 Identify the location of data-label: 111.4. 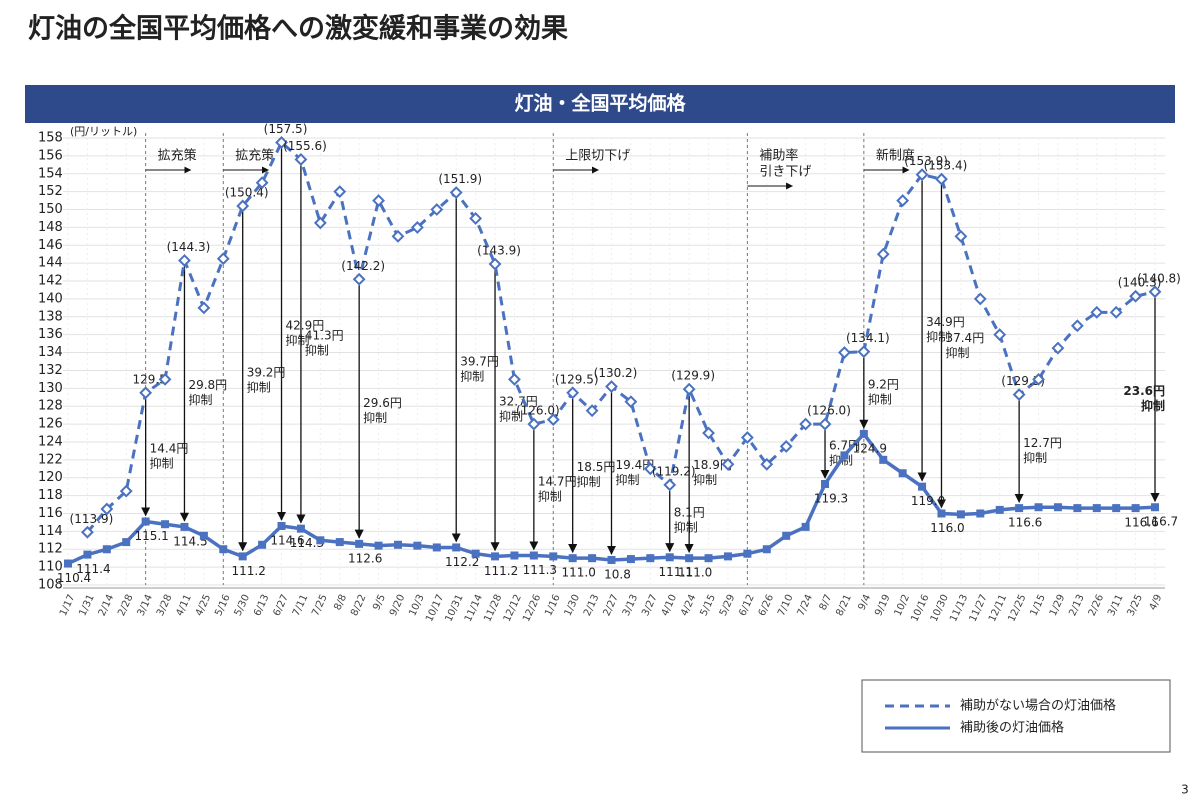
(93, 569).